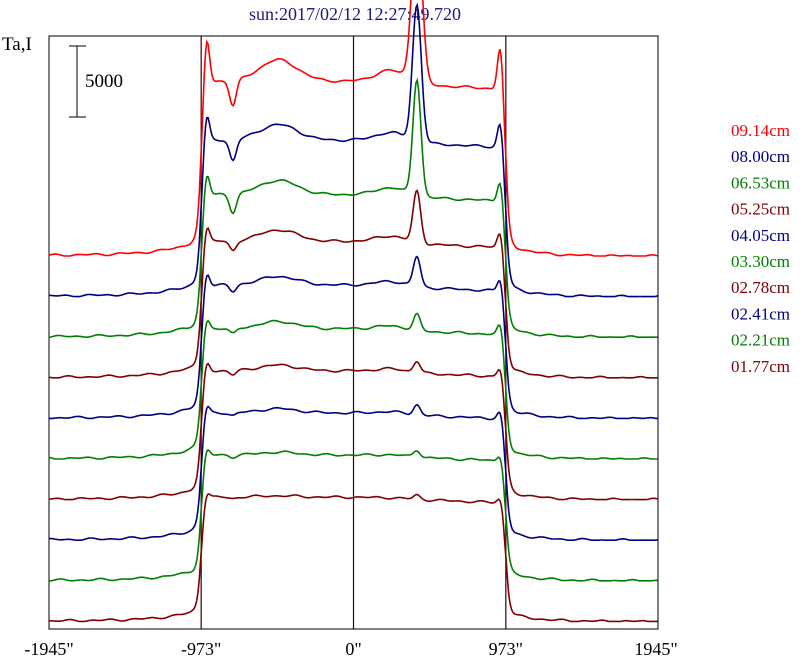 The image size is (807, 662). I want to click on legend-entry: 08.00cm, so click(760, 156).